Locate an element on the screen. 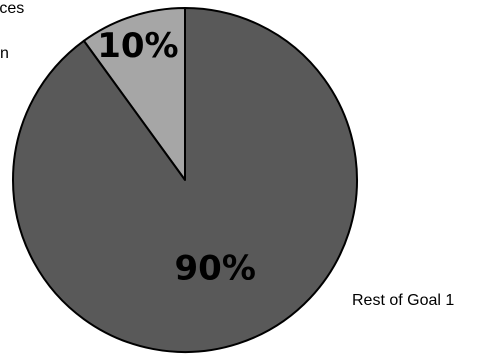  legend-label-partial-top: rces is located at coordinates (12, 8).